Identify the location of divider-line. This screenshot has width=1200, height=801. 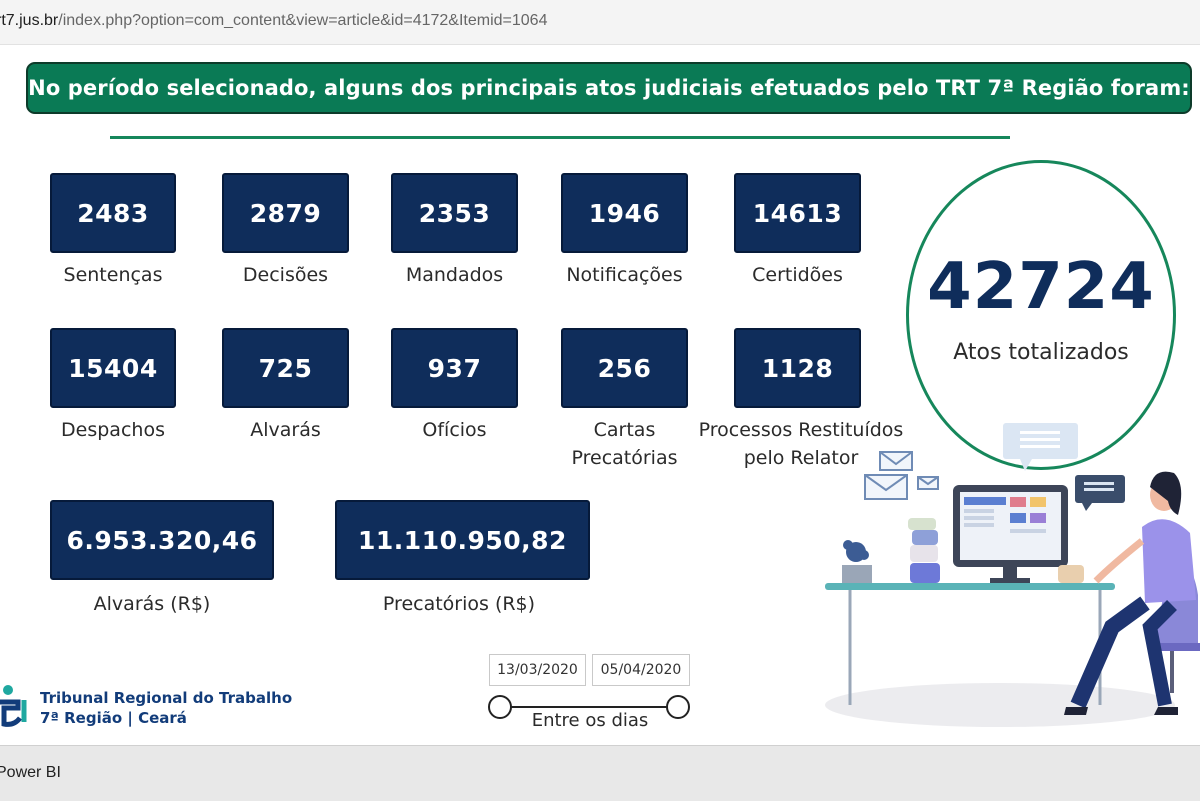
(560, 137).